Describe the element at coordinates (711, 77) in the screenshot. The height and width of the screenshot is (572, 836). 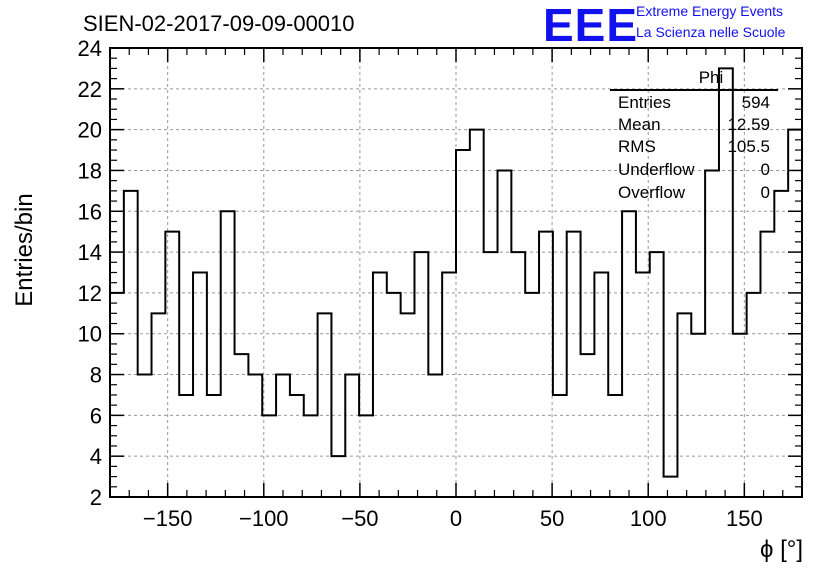
I see `stats-title: Phi` at that location.